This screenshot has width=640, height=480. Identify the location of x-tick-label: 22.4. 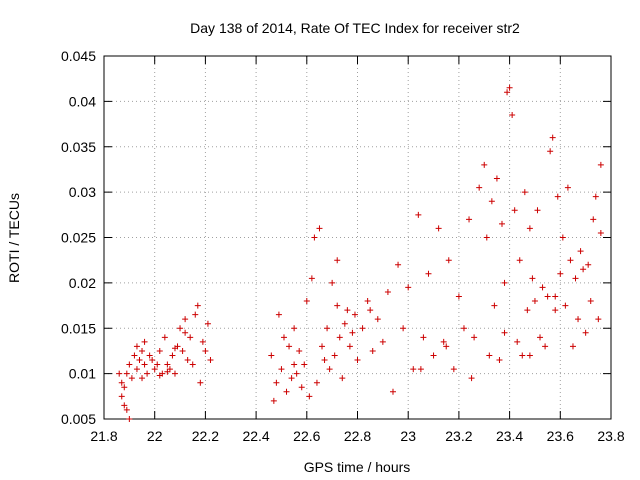
(255, 436).